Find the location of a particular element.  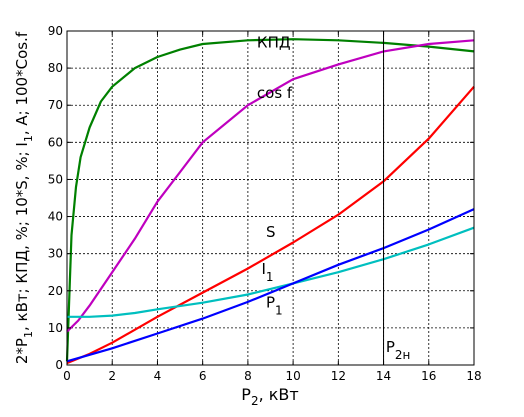

x-tick-label: 10 is located at coordinates (292, 376).